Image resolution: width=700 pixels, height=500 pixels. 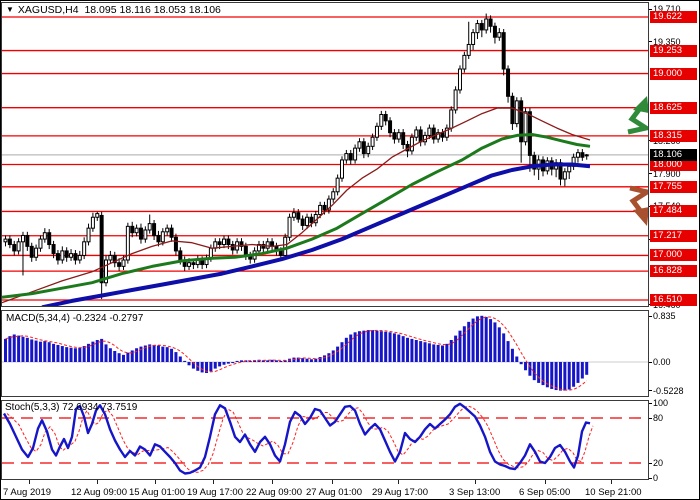 I want to click on down-arrow-icon, so click(x=638, y=200).